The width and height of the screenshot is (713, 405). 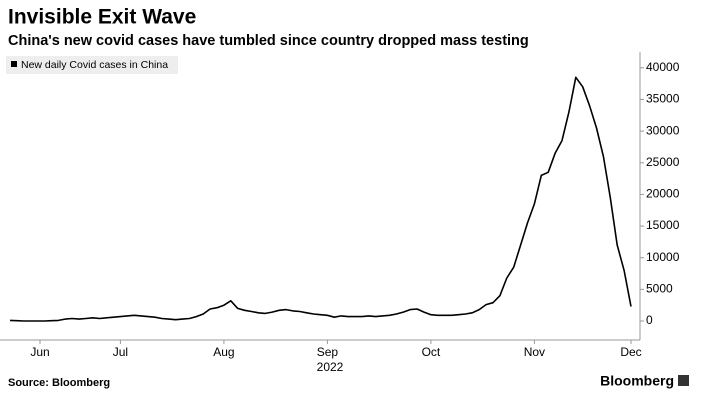 I want to click on x-tick-label: Dec, so click(x=630, y=352).